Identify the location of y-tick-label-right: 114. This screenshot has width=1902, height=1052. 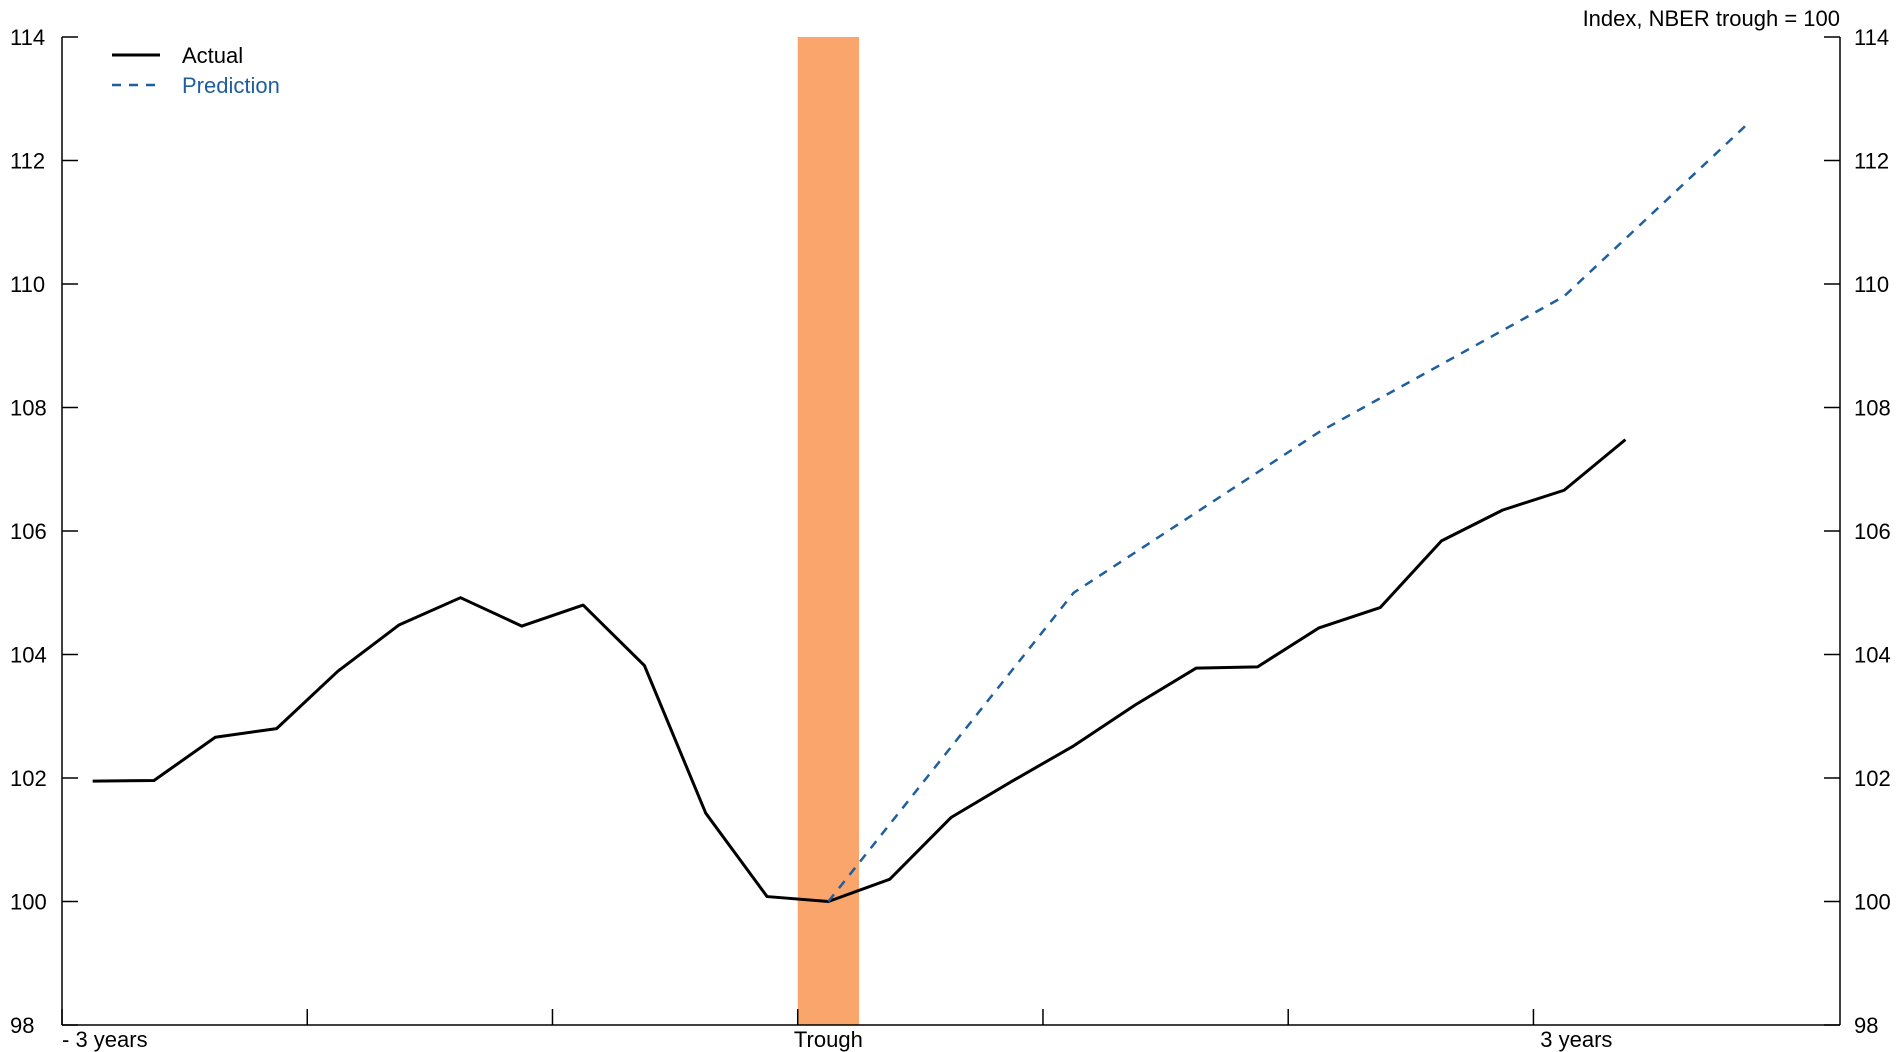
(1871, 37).